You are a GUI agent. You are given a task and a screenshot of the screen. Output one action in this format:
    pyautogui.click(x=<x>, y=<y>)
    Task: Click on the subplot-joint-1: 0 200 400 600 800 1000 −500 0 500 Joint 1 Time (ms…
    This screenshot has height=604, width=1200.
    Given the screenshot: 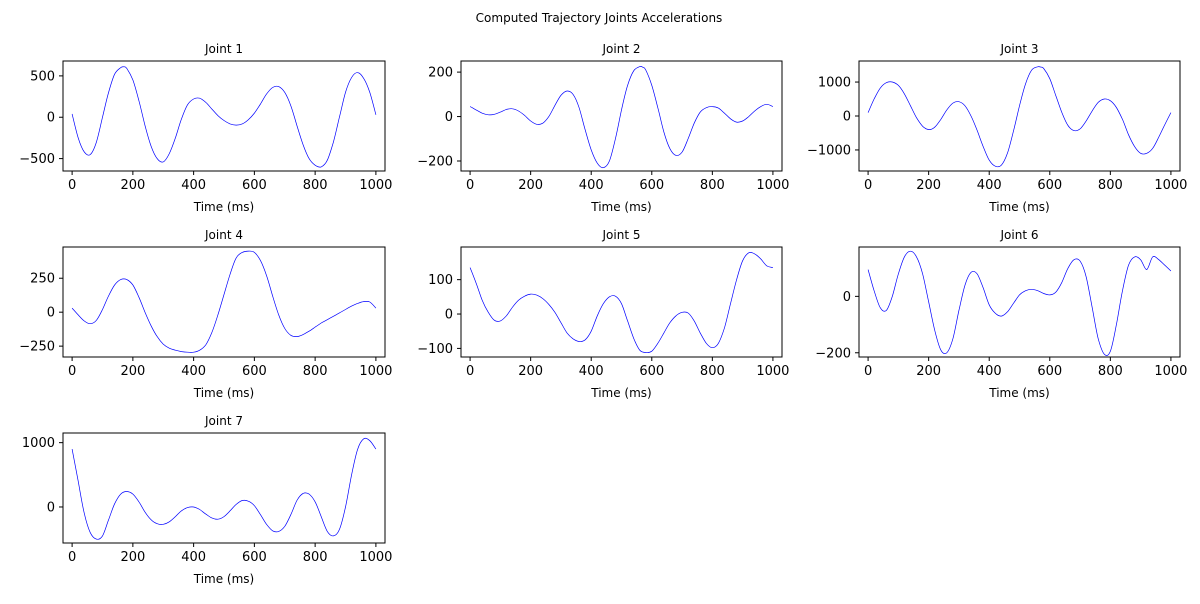 What is the action you would take?
    pyautogui.click(x=205, y=128)
    